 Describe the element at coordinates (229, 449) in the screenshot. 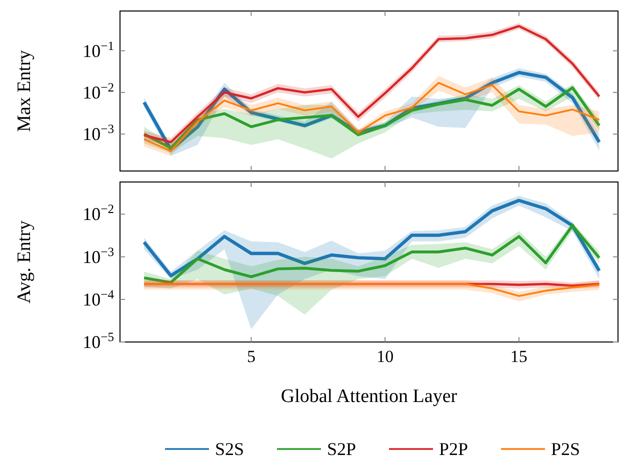

I see `legend-label: S2S` at that location.